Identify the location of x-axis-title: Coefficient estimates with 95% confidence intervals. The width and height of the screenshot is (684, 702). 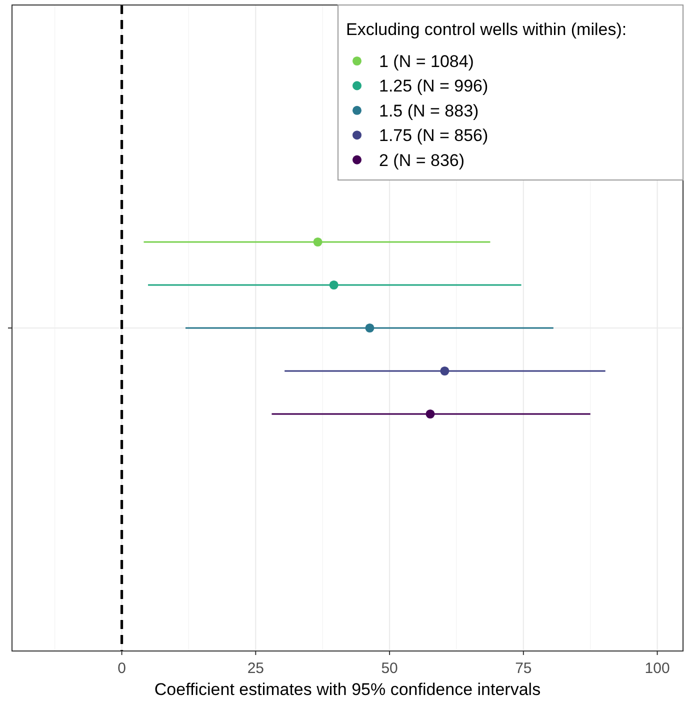
(347, 689).